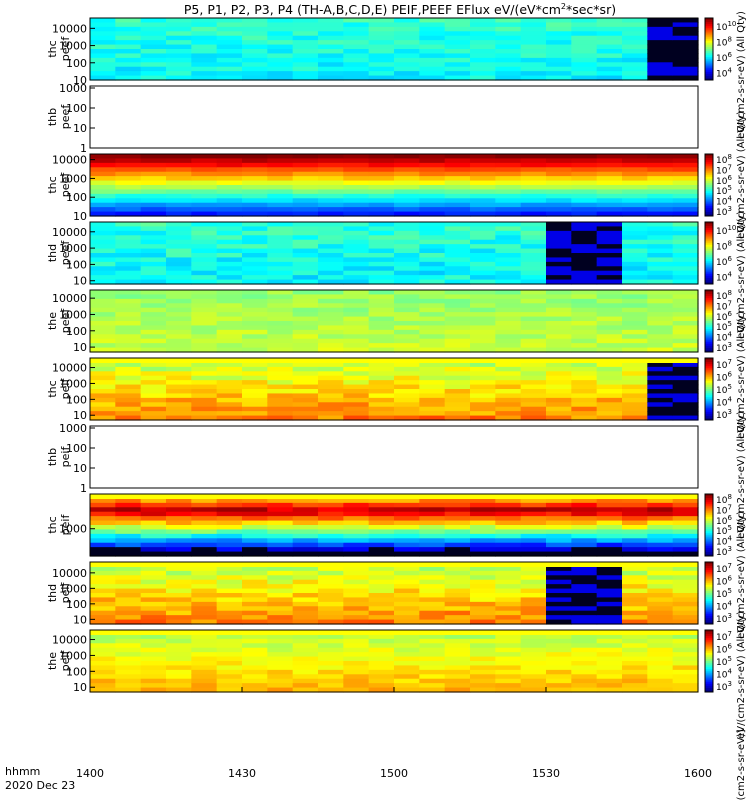 This screenshot has height=804, width=750. I want to click on colorbar-tick-label: 10⁵, so click(724, 593).